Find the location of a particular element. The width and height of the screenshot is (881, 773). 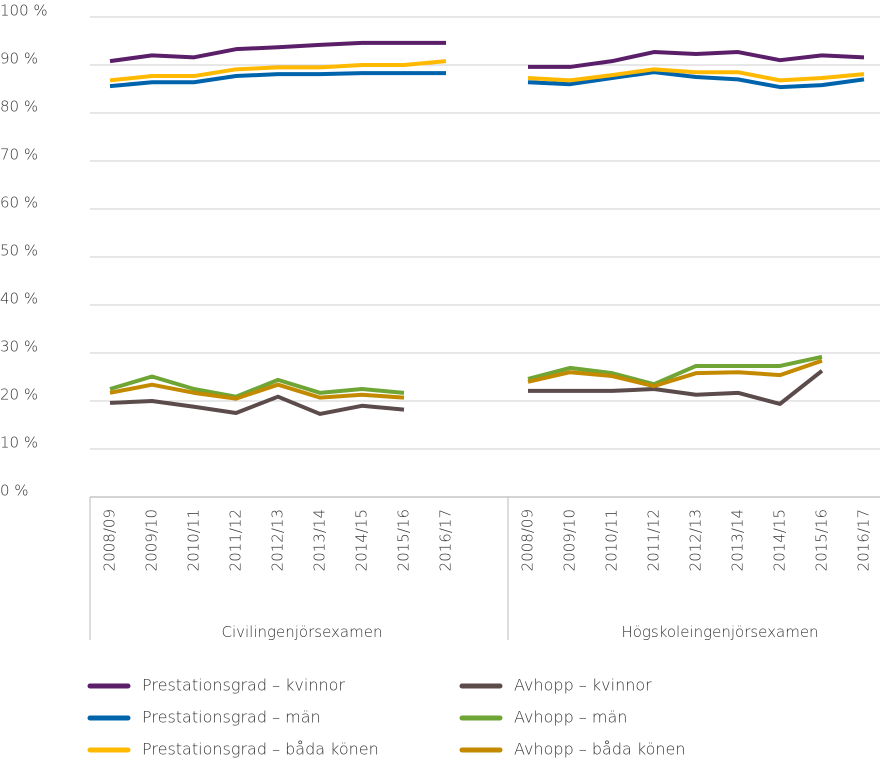

group-label: Högskoleingenjörsexamen is located at coordinates (719, 632).